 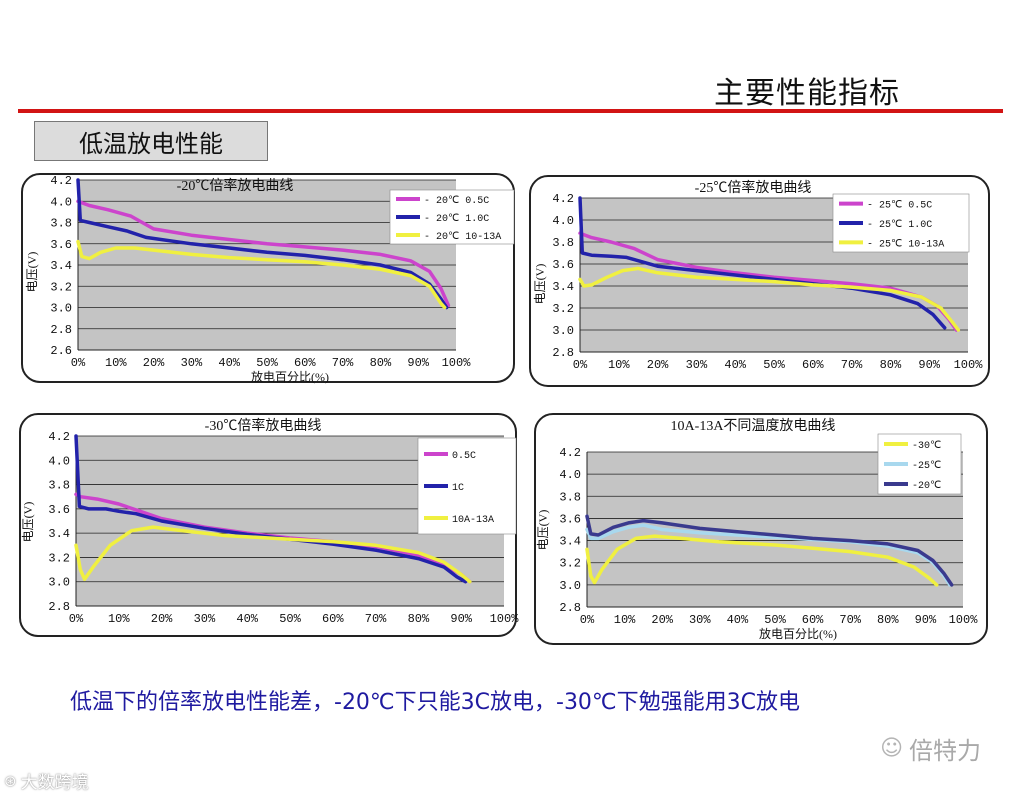 I want to click on y-tick-label: 3.0, so click(x=563, y=331).